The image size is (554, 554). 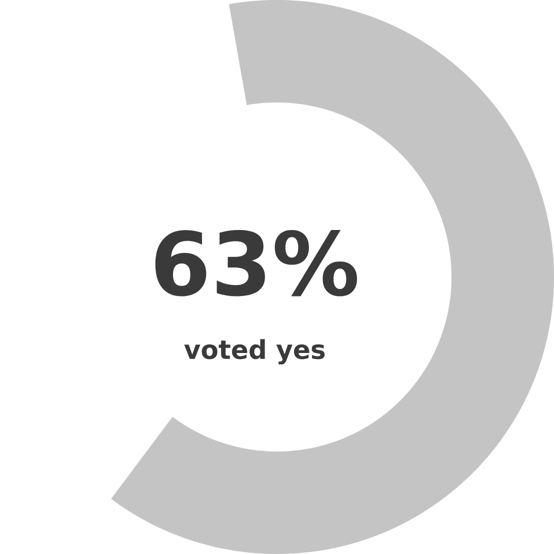 I want to click on slice-label: voted yes, so click(x=254, y=351).